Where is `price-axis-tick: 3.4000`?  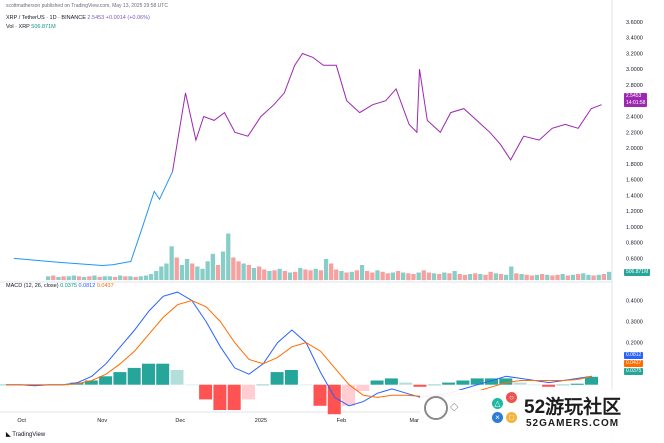
price-axis-tick: 3.4000 is located at coordinates (634, 39).